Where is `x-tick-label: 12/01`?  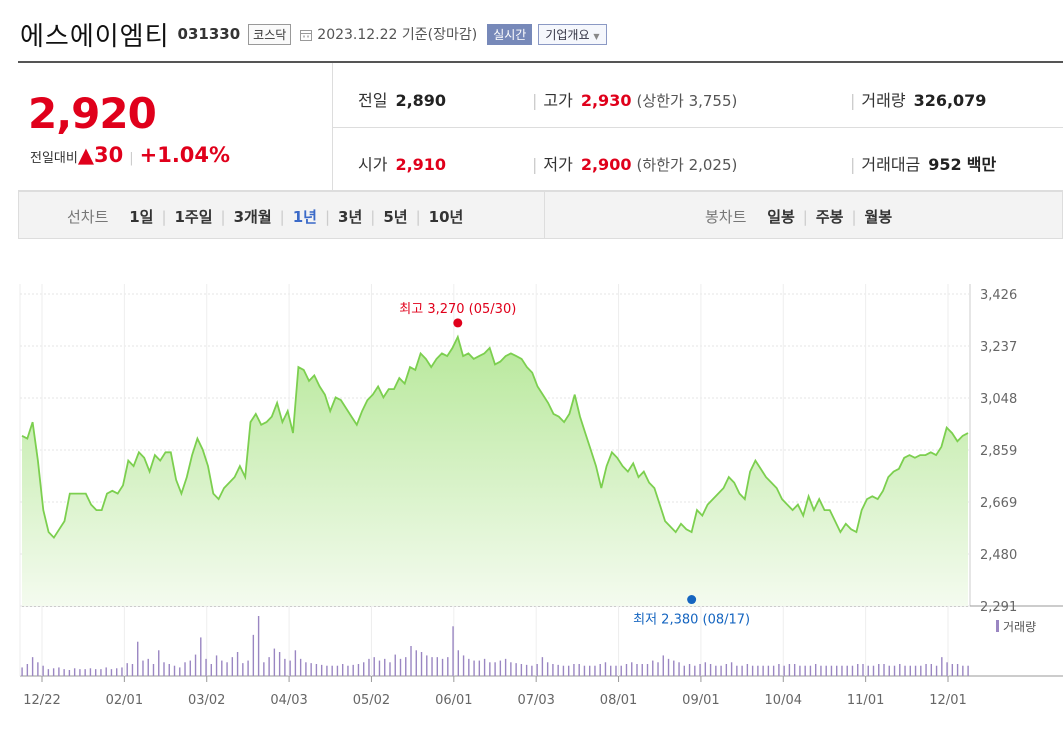
x-tick-label: 12/01 is located at coordinates (947, 700).